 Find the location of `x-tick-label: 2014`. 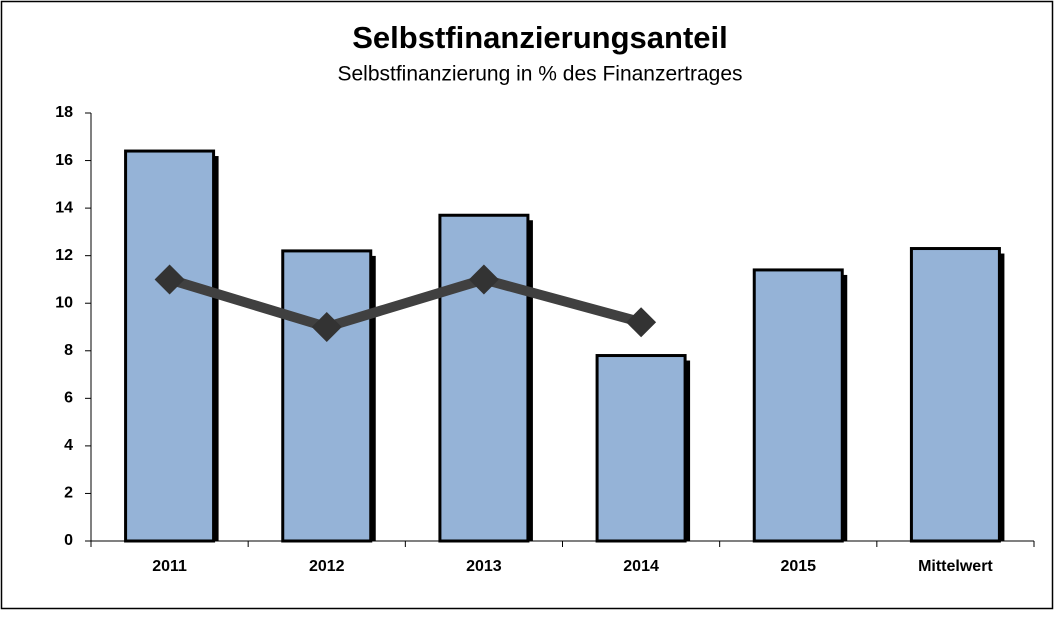

x-tick-label: 2014 is located at coordinates (641, 566).